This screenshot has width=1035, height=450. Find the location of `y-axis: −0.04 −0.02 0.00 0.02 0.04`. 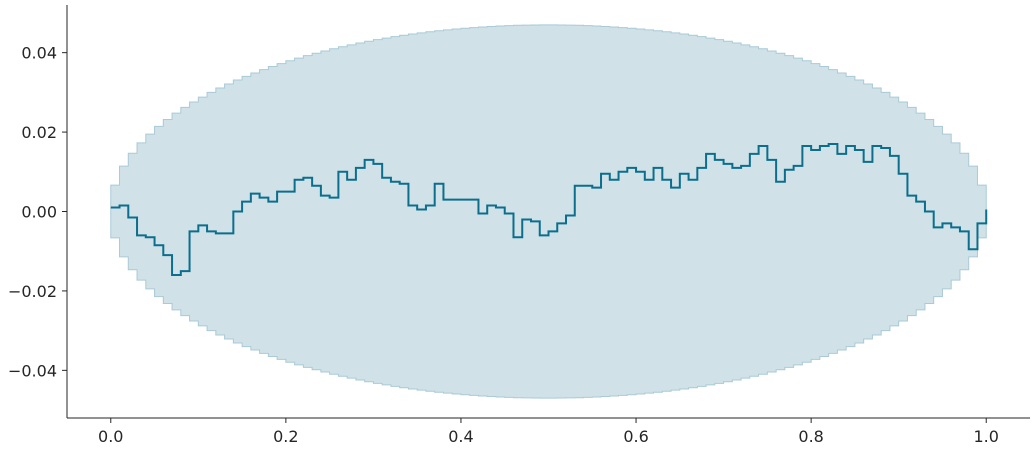

y-axis: −0.04 −0.02 0.00 0.02 0.04 is located at coordinates (38, 211).